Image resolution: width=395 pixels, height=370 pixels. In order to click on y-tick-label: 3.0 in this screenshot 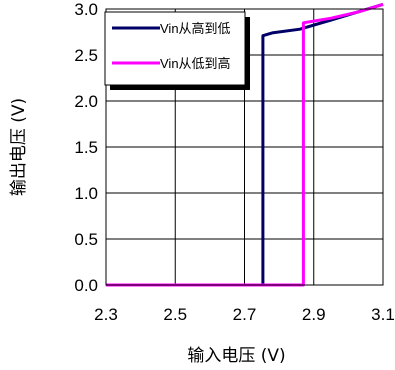, I will do `click(86, 9)`.